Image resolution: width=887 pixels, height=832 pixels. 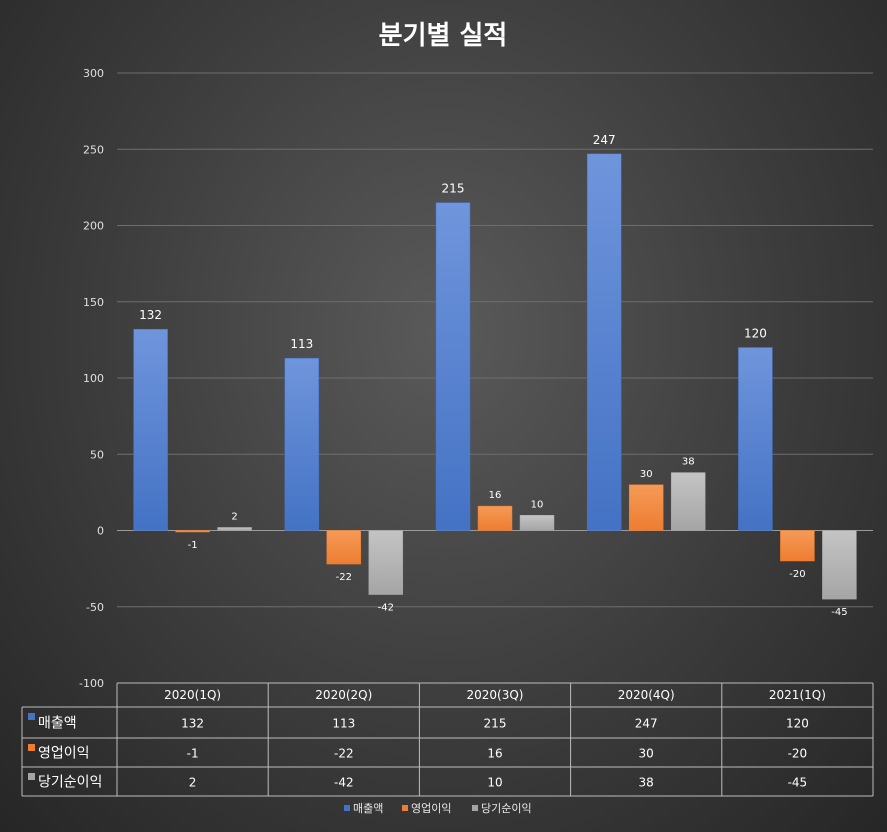 What do you see at coordinates (192, 724) in the screenshot?
I see `table-cell: 132` at bounding box center [192, 724].